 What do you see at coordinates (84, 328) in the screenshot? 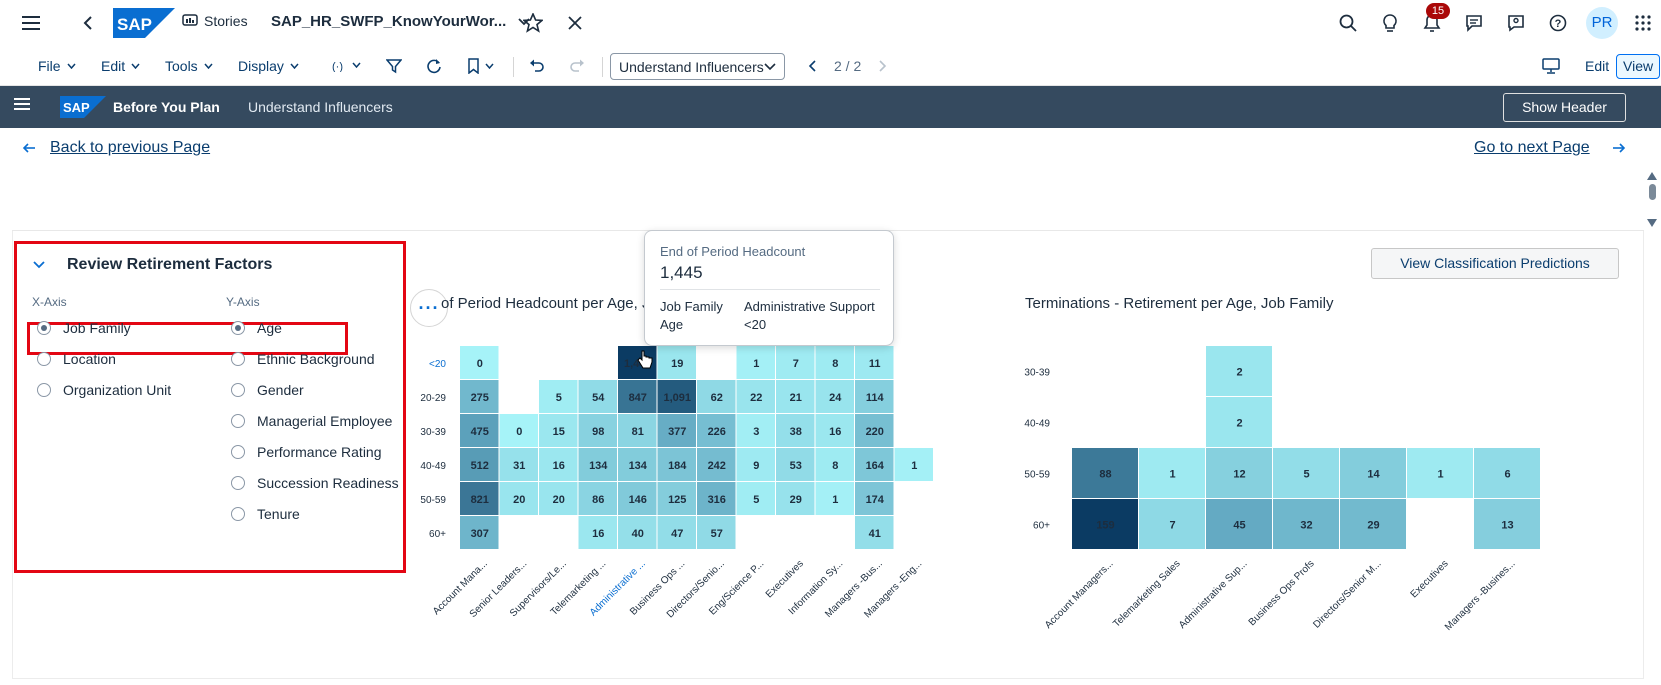
I see `x-option: Job Family` at bounding box center [84, 328].